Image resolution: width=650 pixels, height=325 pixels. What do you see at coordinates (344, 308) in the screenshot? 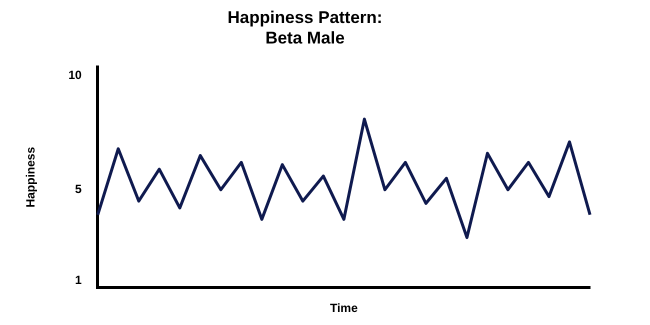
I see `x-axis-title: Time` at bounding box center [344, 308].